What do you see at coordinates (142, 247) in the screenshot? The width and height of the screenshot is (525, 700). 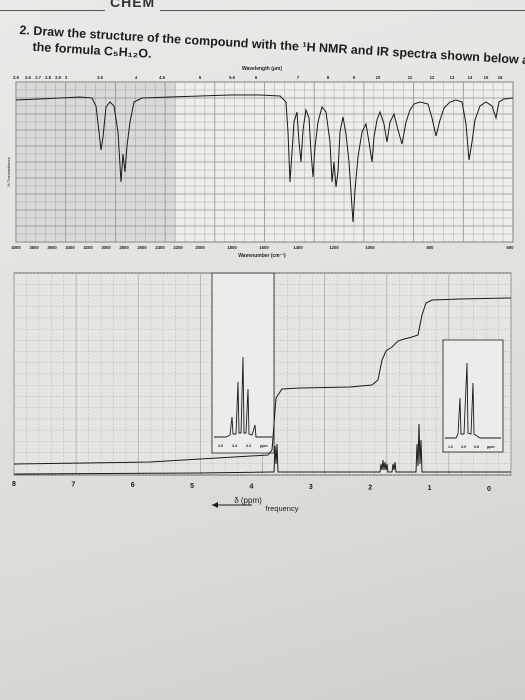 I see `ir-wavenumber-tick: 2600` at bounding box center [142, 247].